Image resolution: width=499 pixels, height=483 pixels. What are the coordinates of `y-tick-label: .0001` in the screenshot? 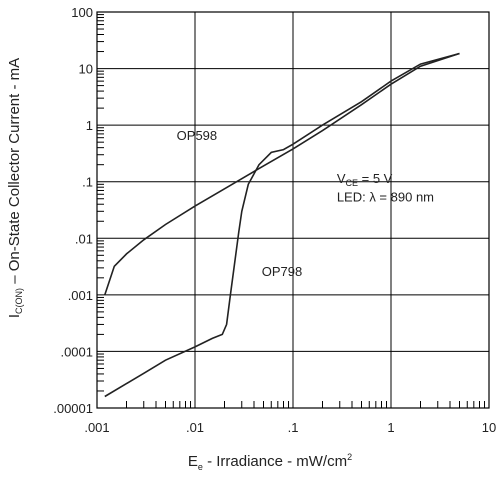 It's located at (76, 351).